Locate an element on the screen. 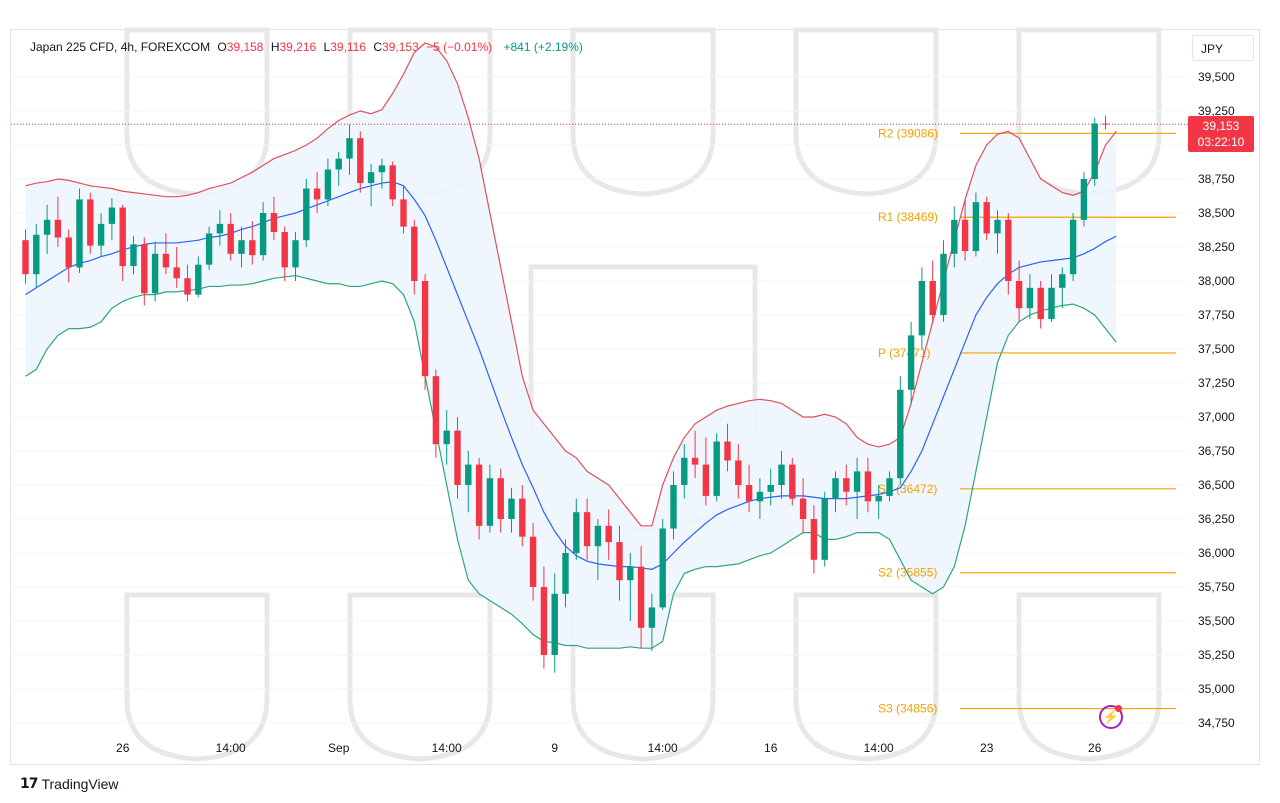 The image size is (1280, 803). day-change: +841 (+2.19%) is located at coordinates (543, 47).